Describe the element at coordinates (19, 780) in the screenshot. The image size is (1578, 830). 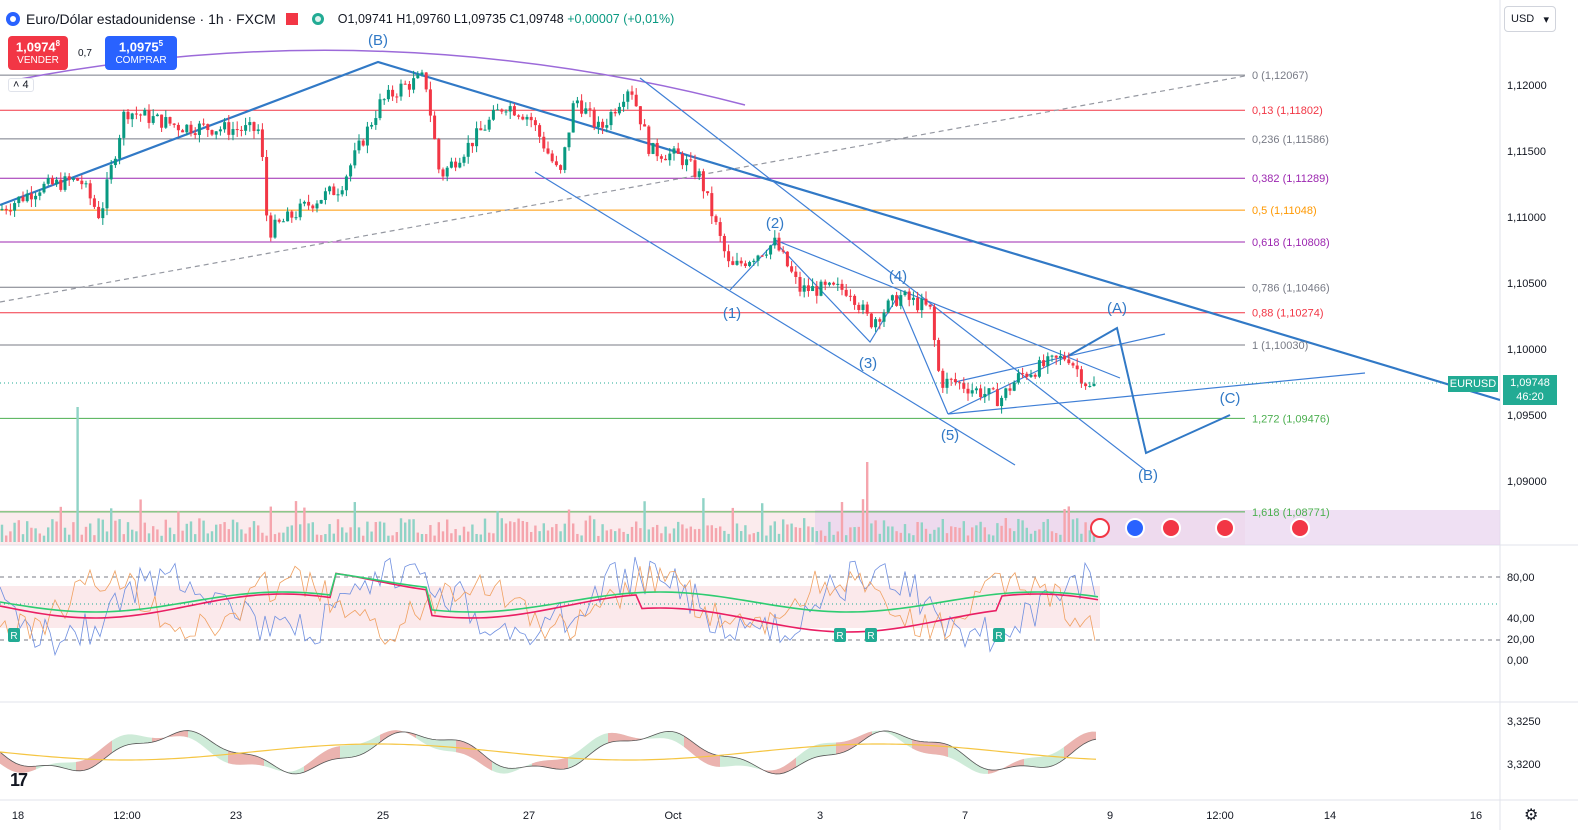
I see `tradingview-logo-icon: 17` at that location.